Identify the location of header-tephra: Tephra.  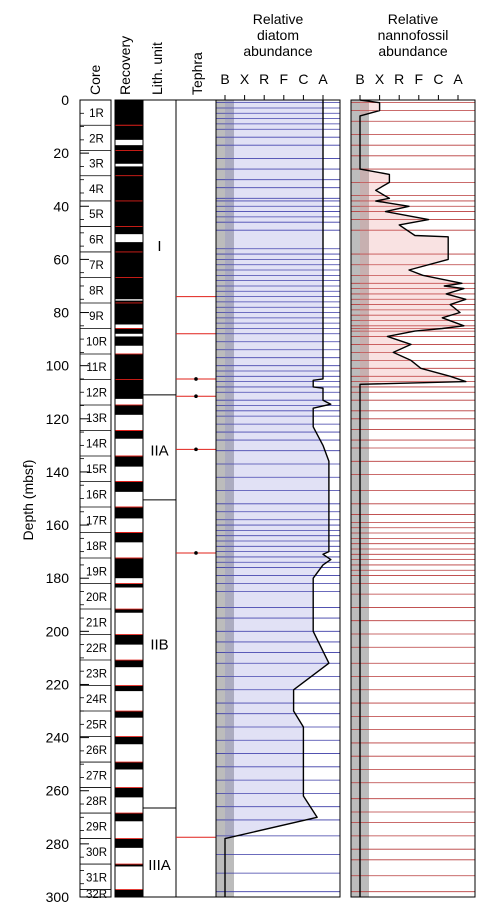
(197, 73).